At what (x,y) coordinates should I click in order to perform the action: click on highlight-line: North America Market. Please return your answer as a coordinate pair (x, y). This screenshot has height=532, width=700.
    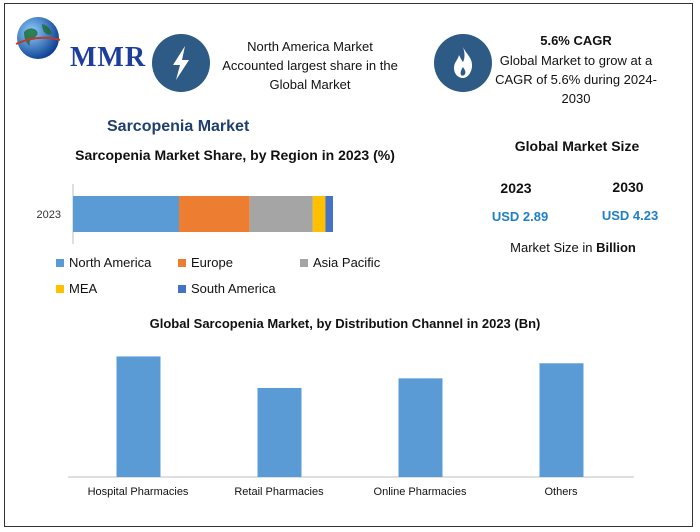
    Looking at the image, I should click on (310, 46).